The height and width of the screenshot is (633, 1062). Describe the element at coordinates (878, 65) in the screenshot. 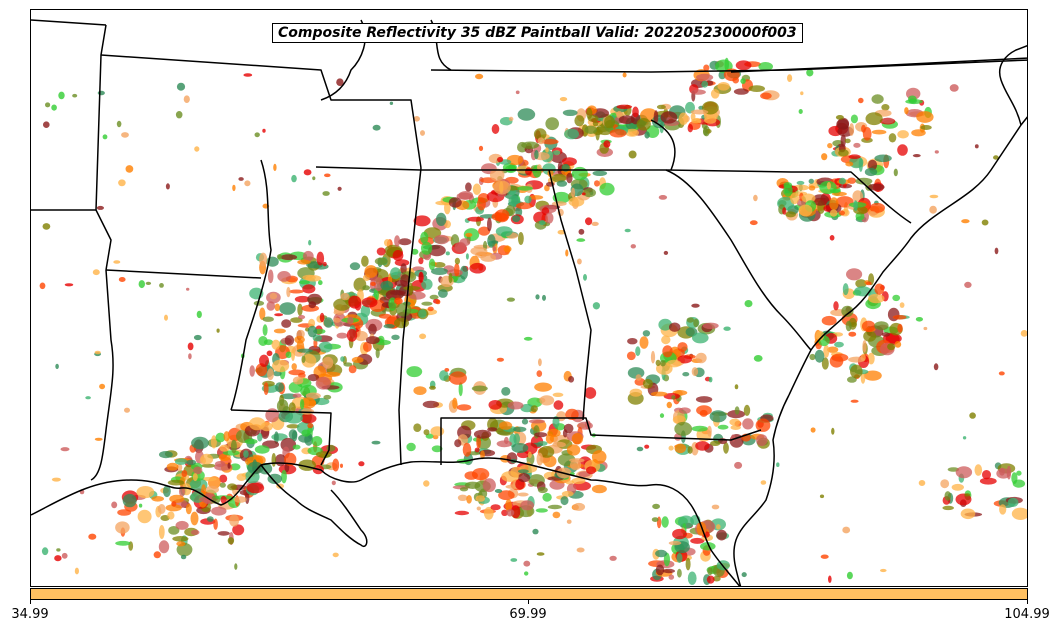

I see `border-va-nc` at that location.